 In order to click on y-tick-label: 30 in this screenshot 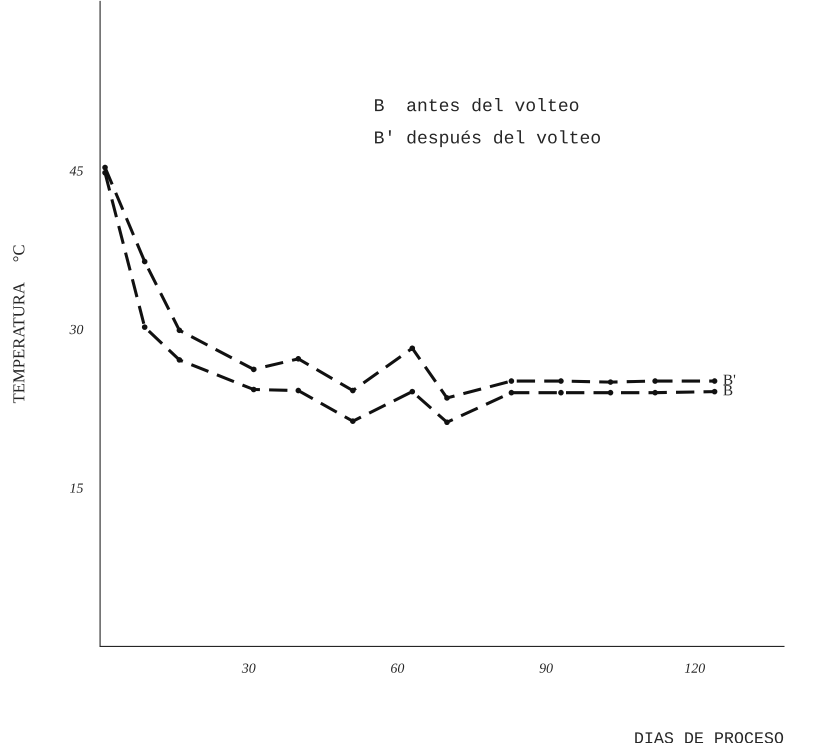, I will do `click(77, 329)`.